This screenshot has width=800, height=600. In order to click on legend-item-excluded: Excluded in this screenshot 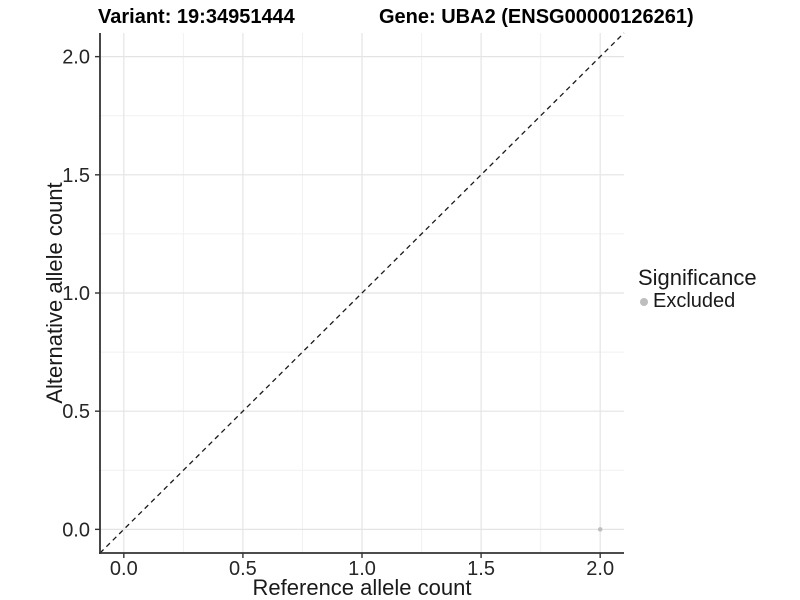, I will do `click(696, 301)`.